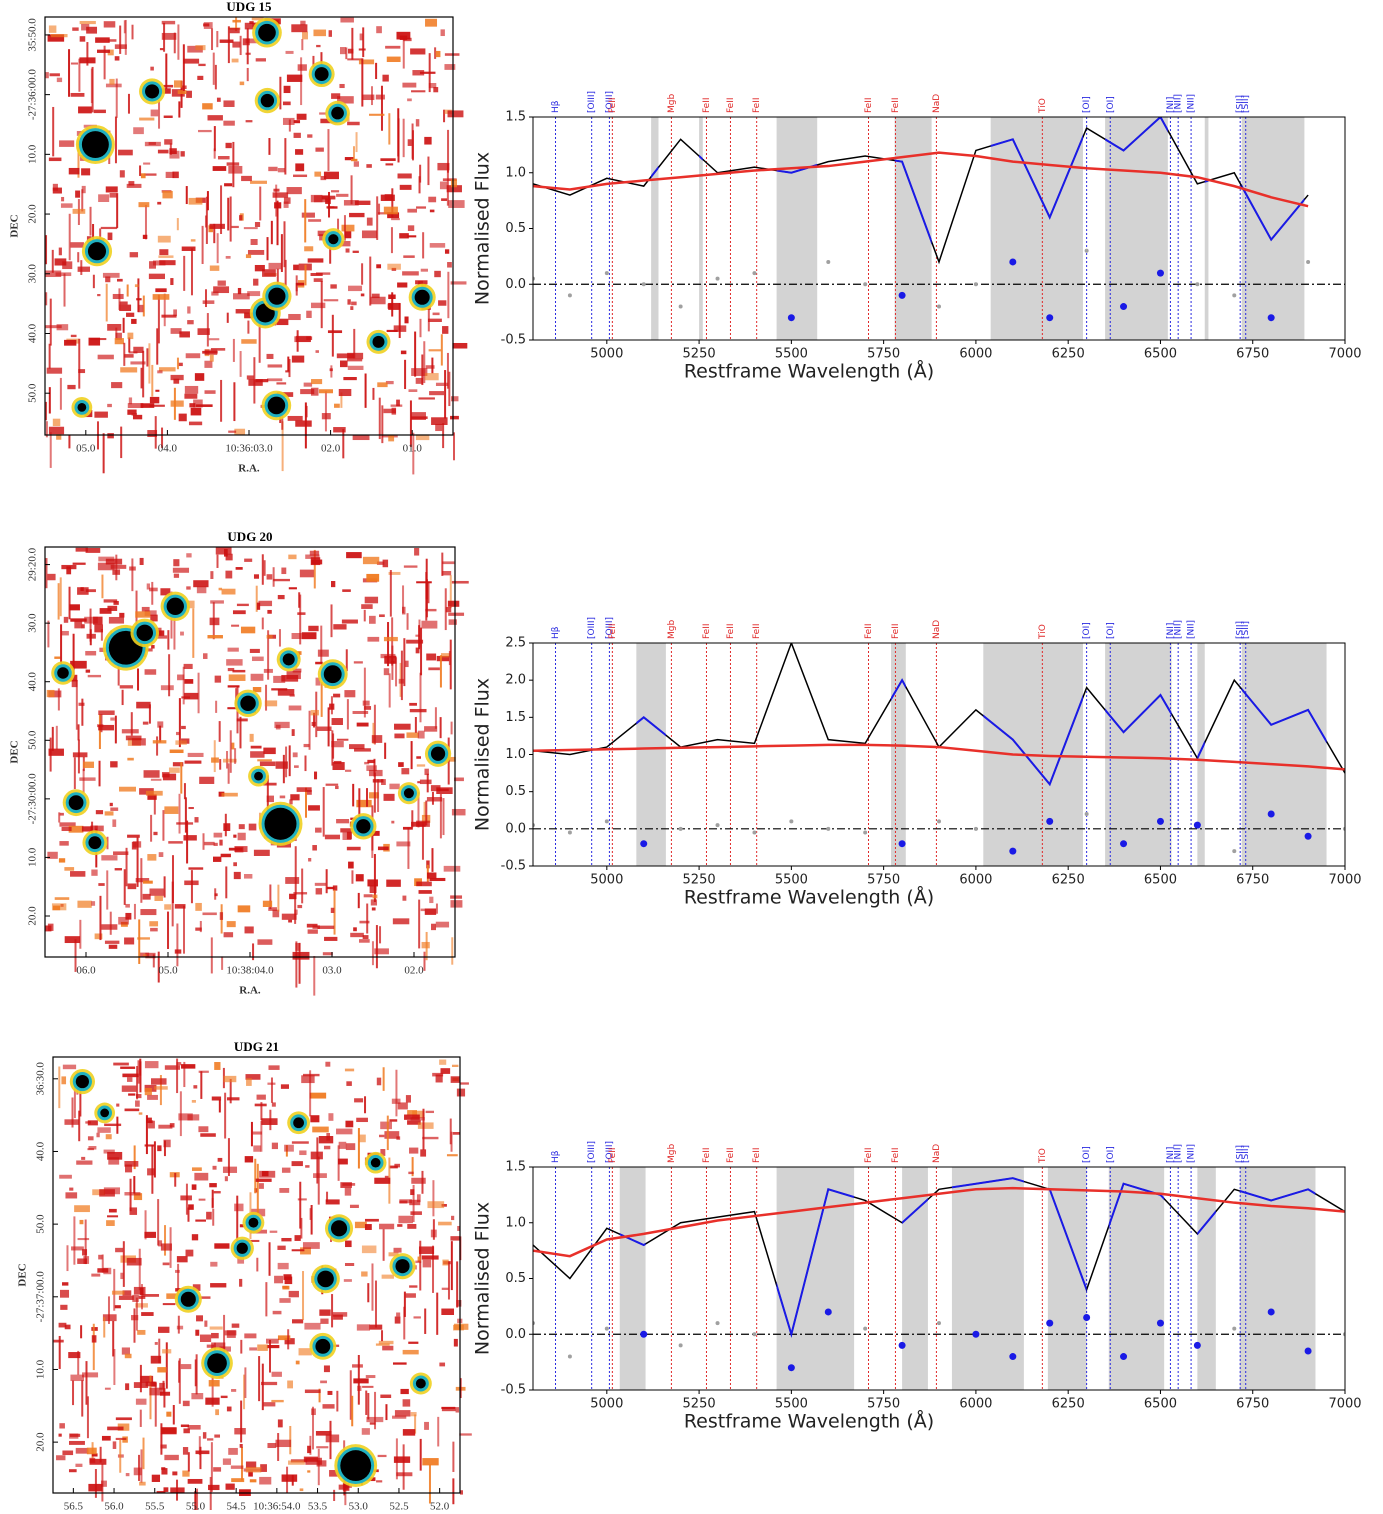  Describe the element at coordinates (939, 1222) in the screenshot. I see `fit-line` at that location.